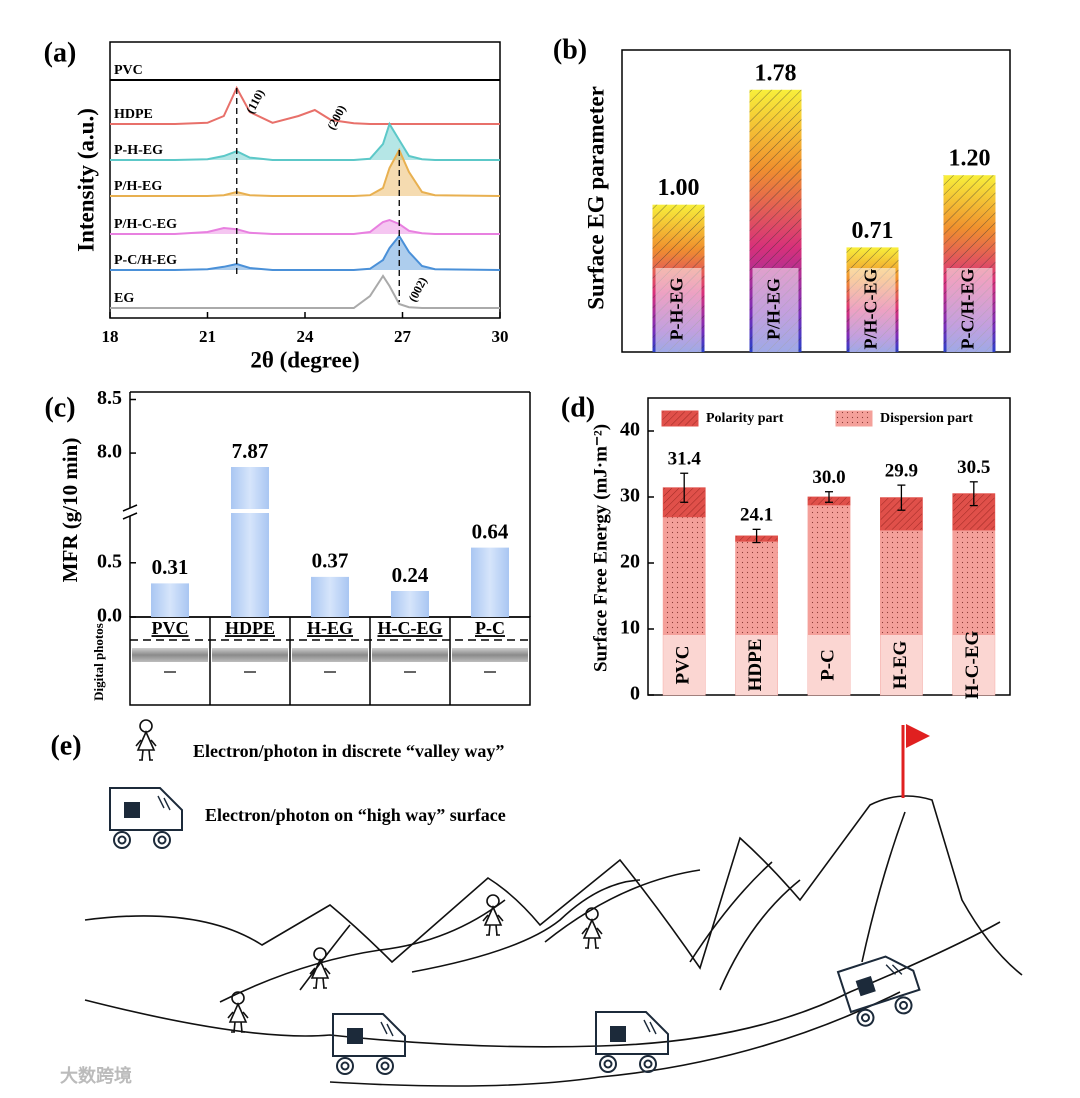 This screenshot has height=1098, width=1080. I want to click on y-tick-label: 8.5, so click(109, 398).